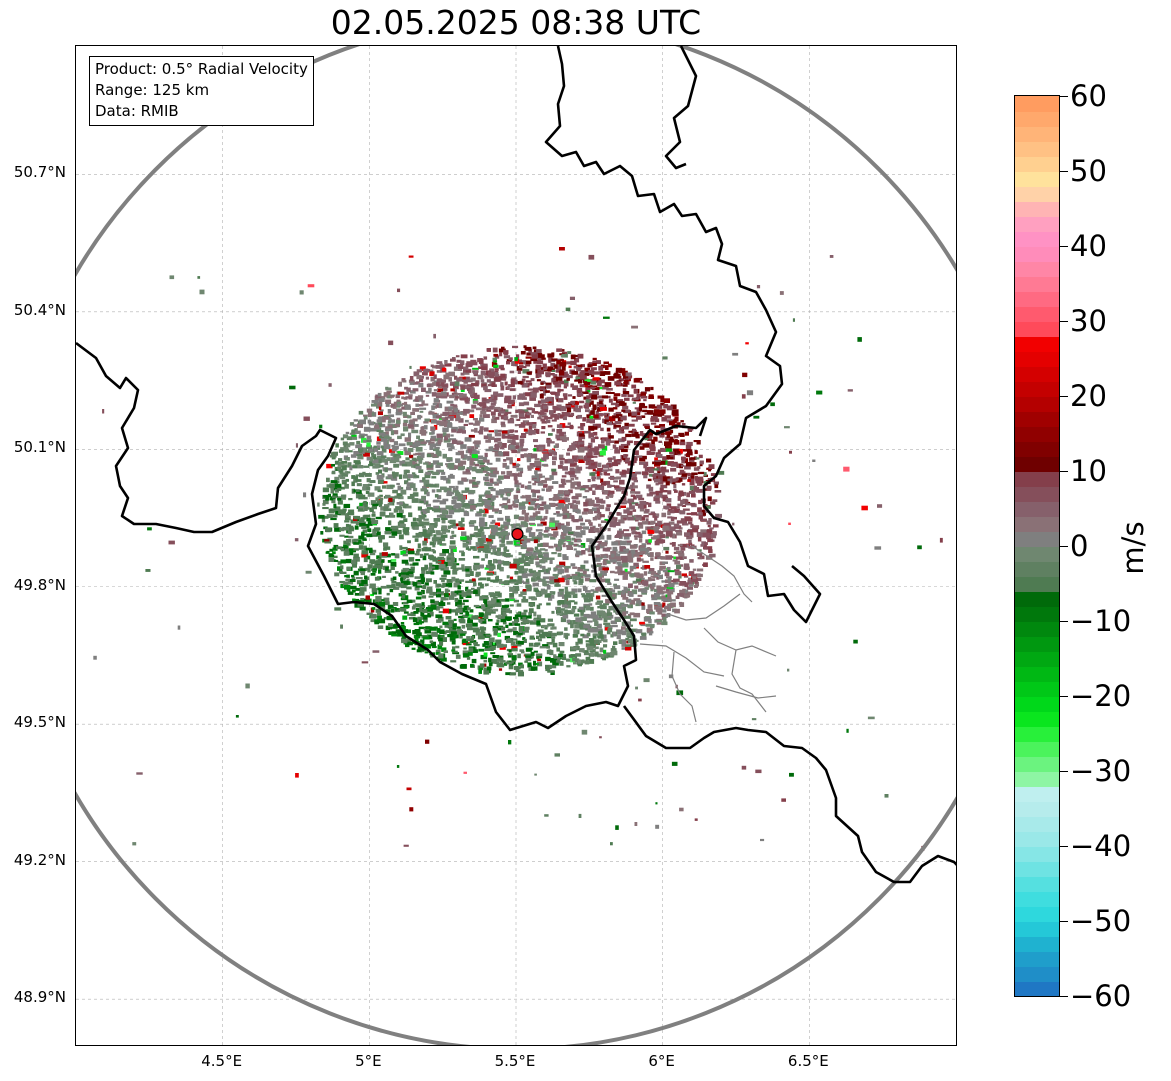 Image resolution: width=1171 pixels, height=1081 pixels. I want to click on colorbar-tick-label: 10, so click(1088, 471).